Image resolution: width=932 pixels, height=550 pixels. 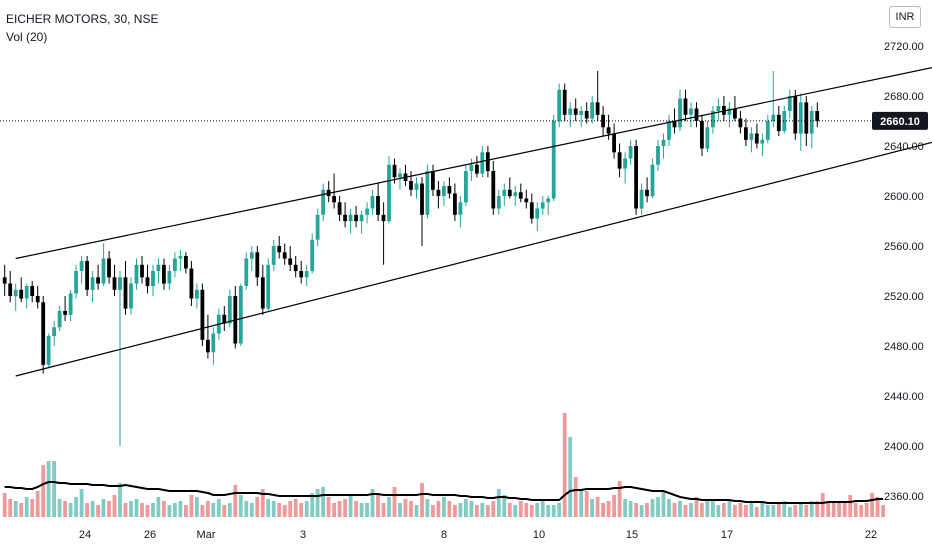 What do you see at coordinates (632, 535) in the screenshot?
I see `time-tick-label: 15` at bounding box center [632, 535].